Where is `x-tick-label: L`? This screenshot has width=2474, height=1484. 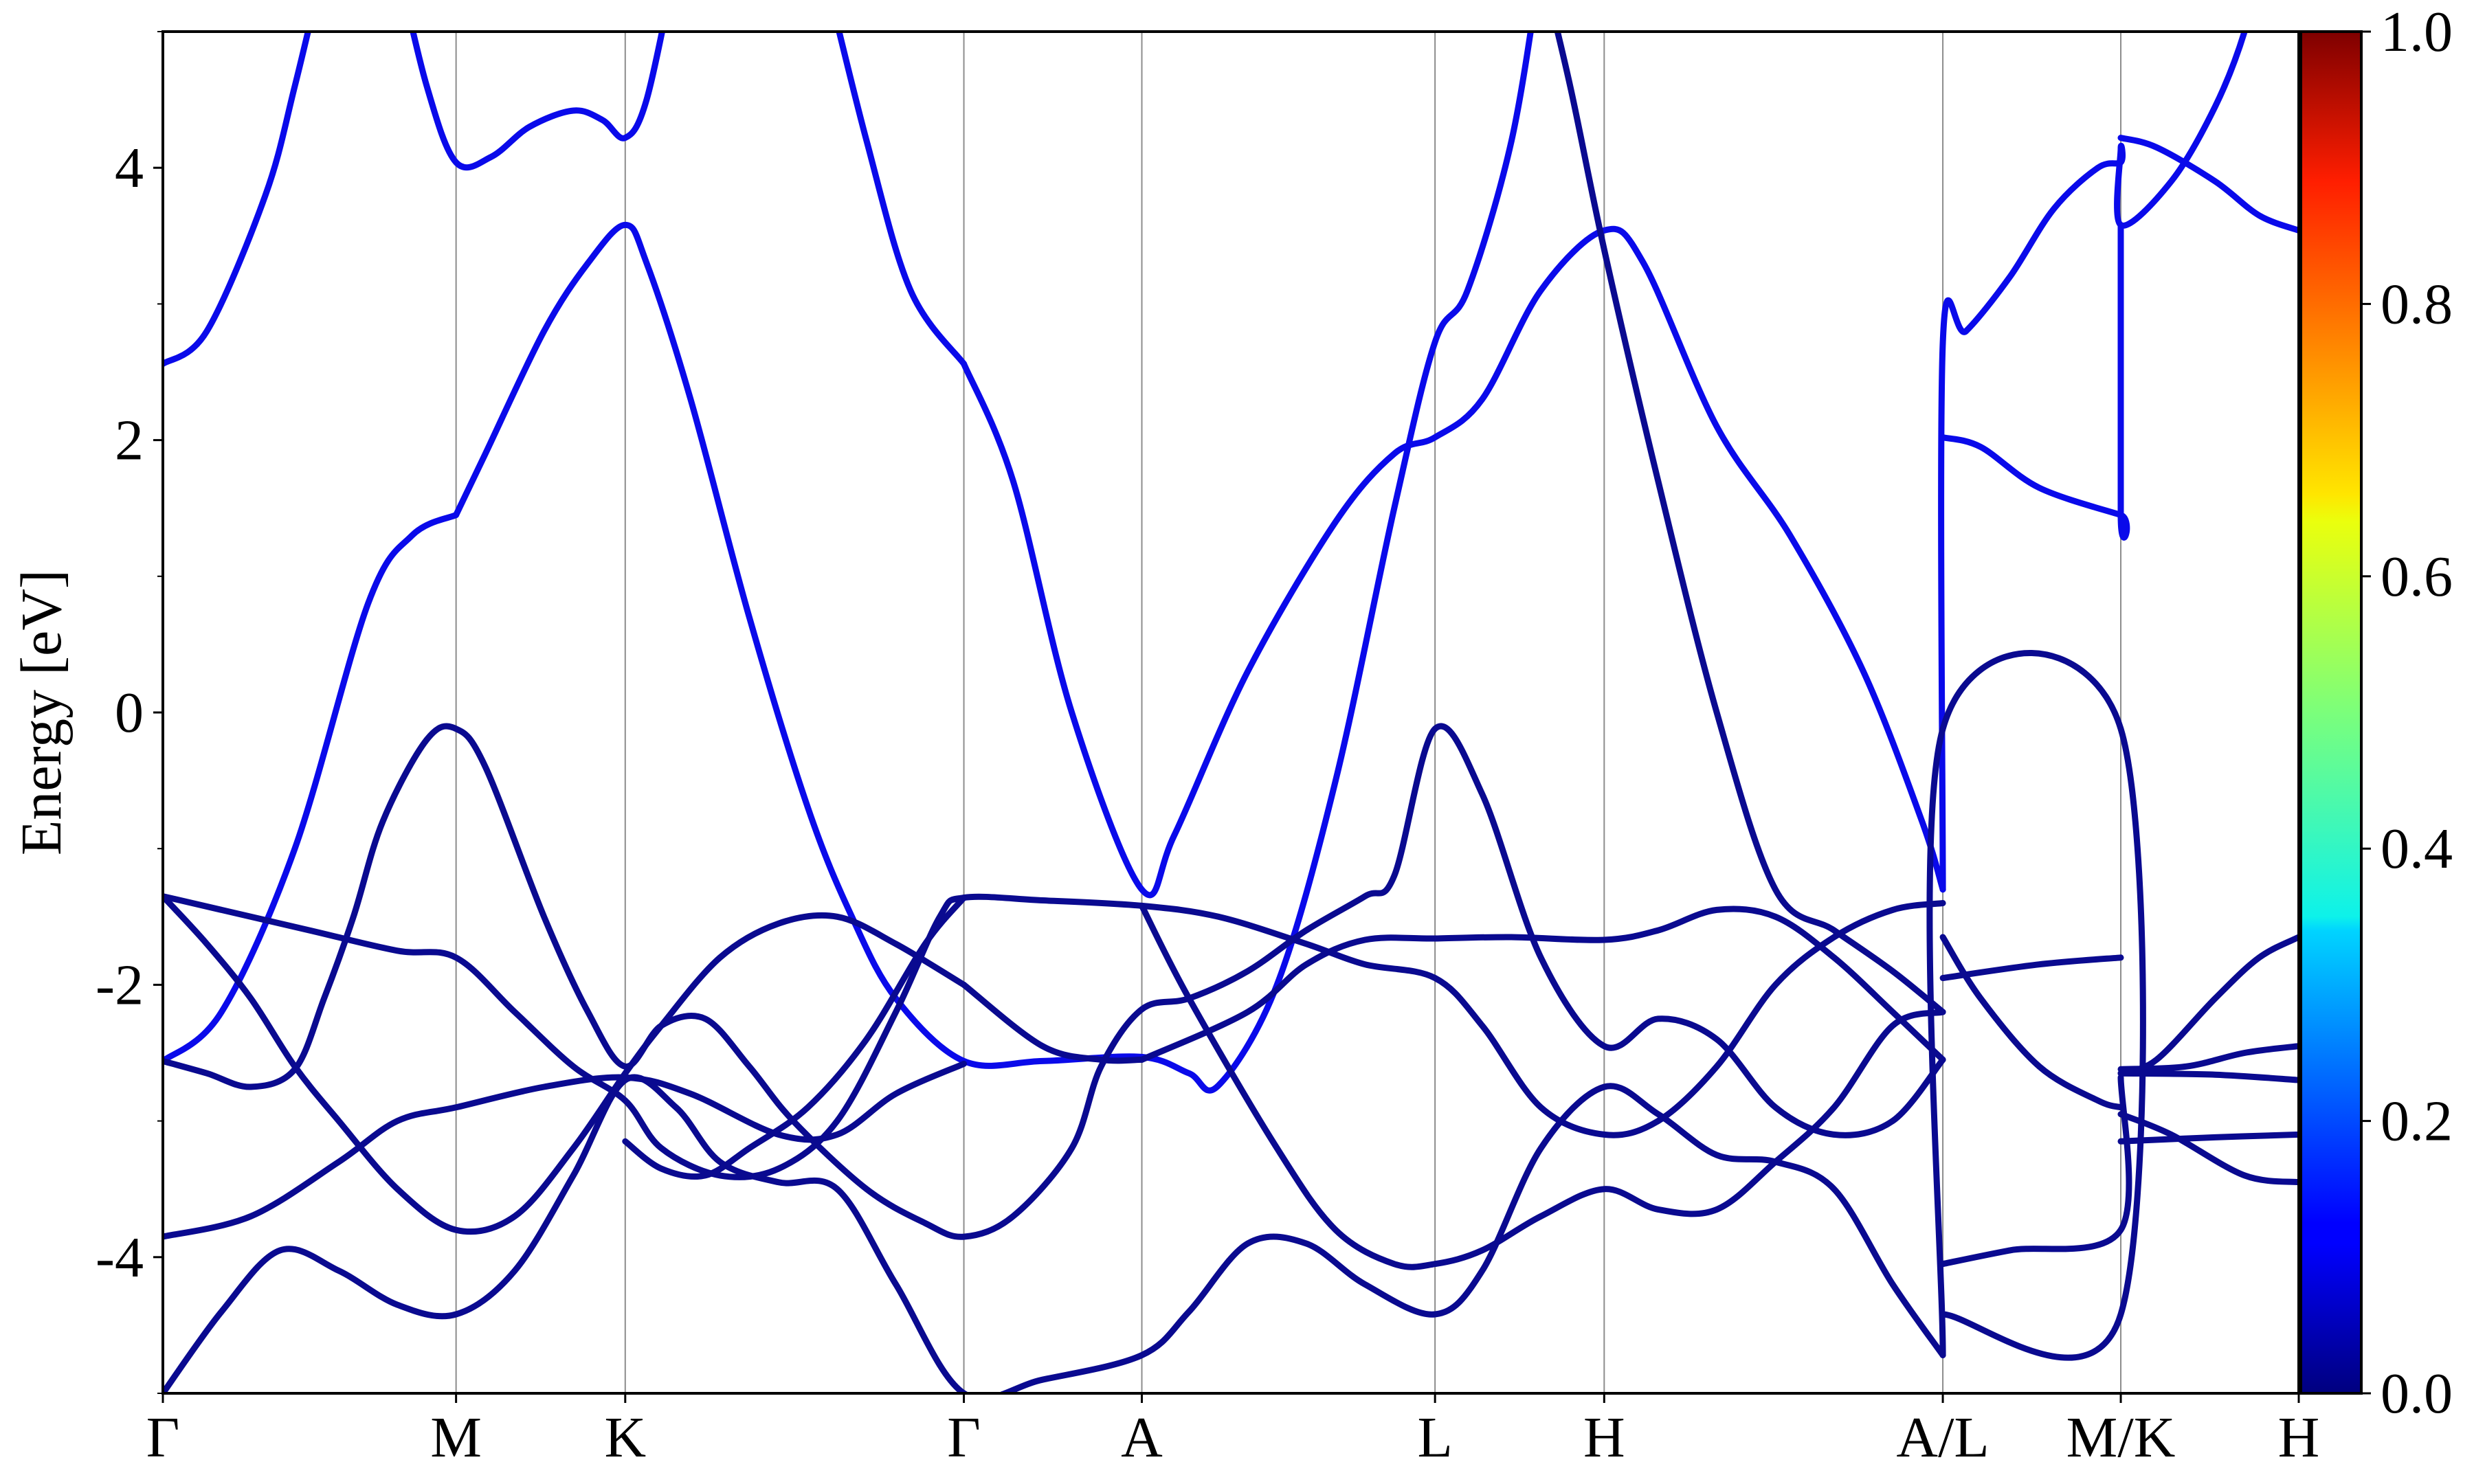
x-tick-label: L is located at coordinates (1434, 1438).